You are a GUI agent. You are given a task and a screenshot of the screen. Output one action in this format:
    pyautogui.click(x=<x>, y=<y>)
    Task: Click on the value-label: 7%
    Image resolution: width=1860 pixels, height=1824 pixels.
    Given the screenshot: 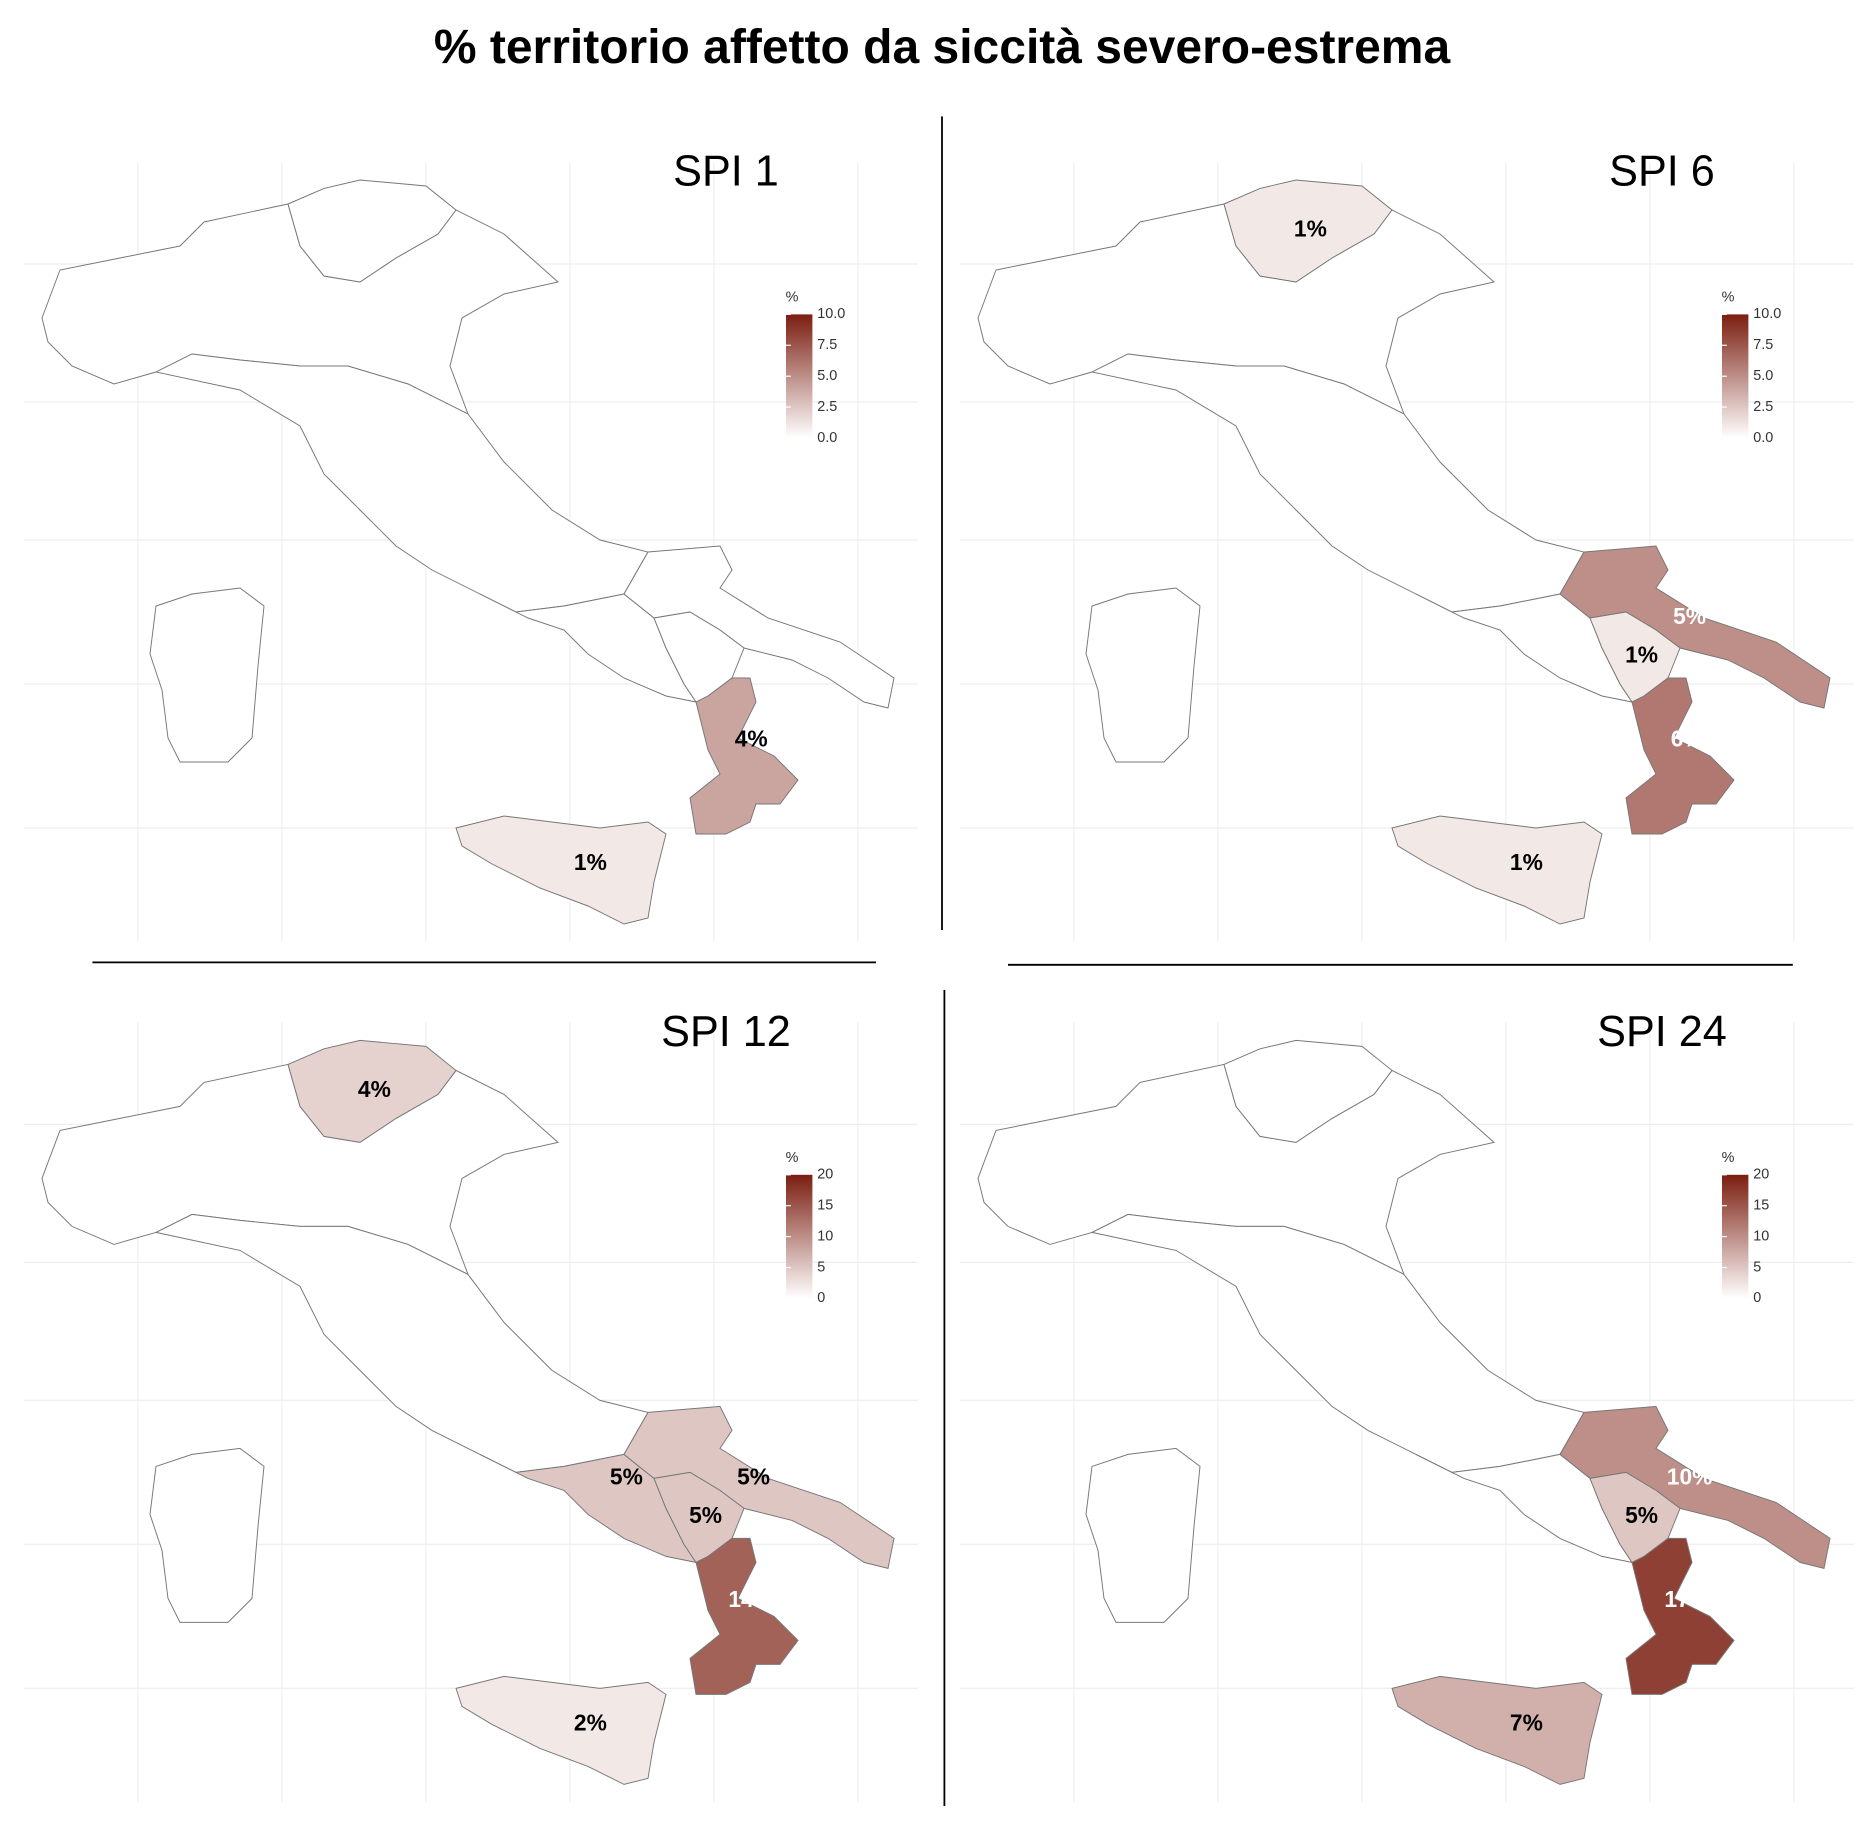 What is the action you would take?
    pyautogui.click(x=1526, y=1722)
    